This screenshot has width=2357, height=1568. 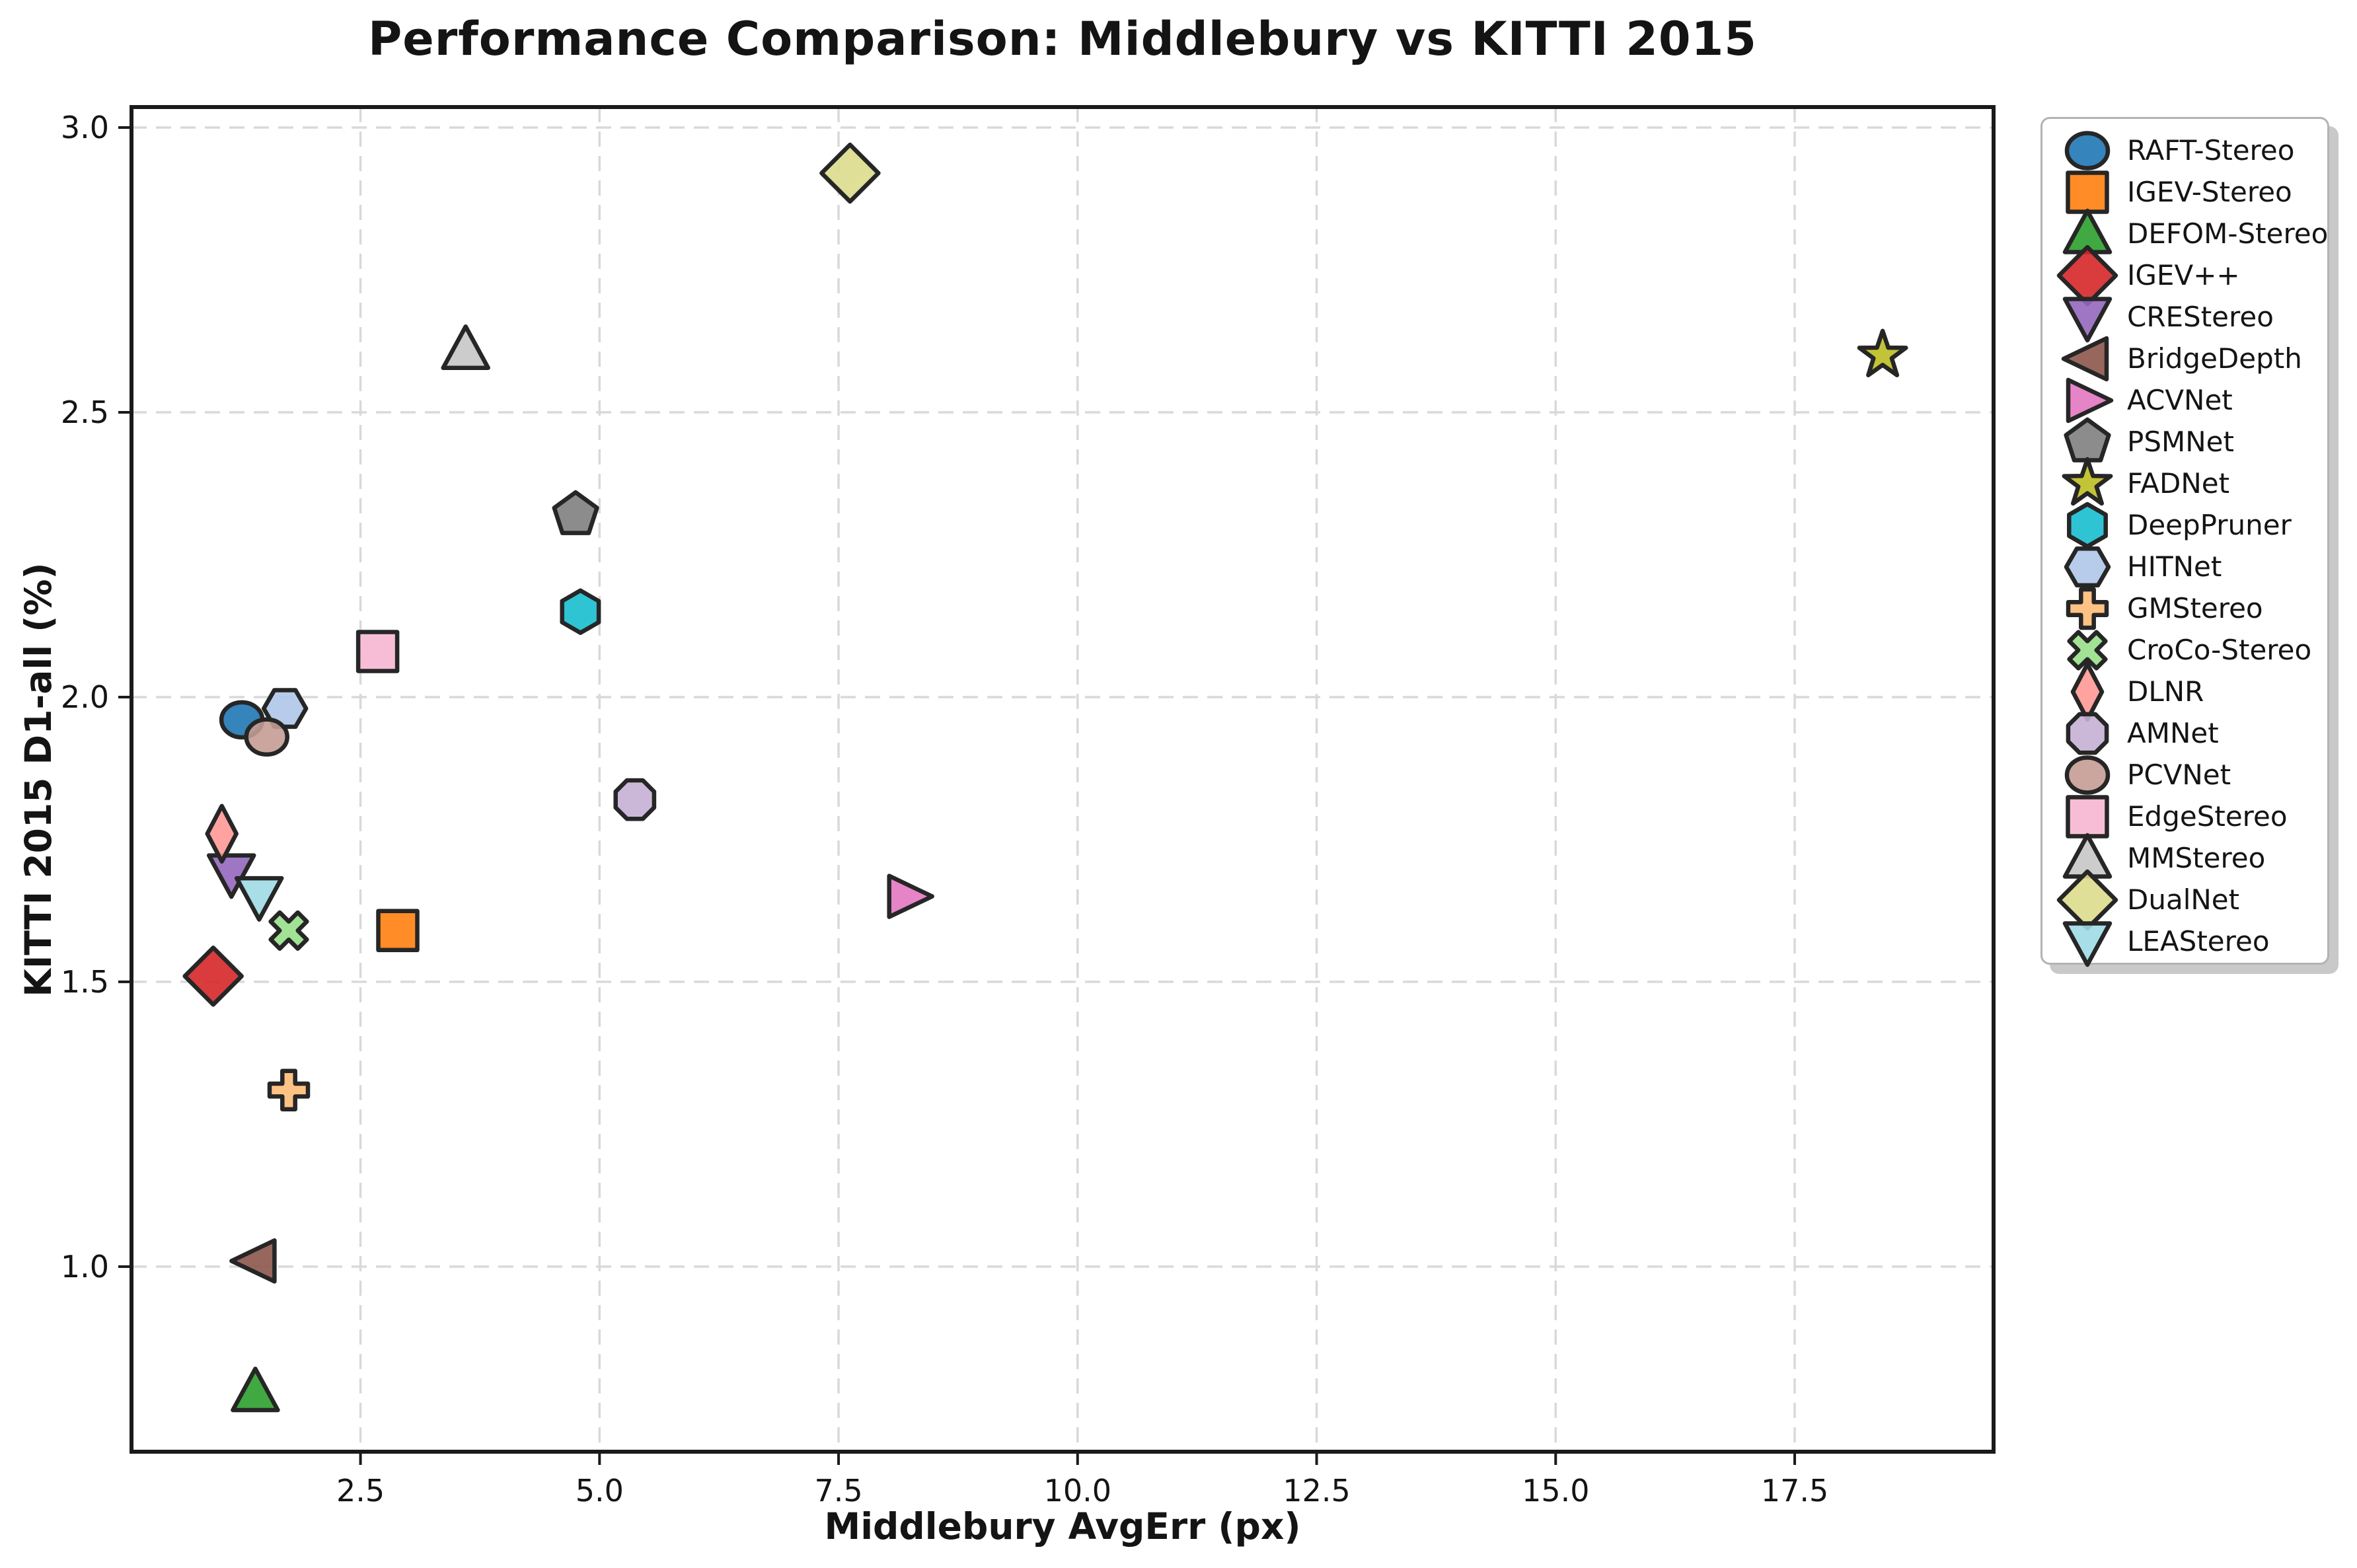 I want to click on GMStereo-legend-marker, so click(x=2087, y=608).